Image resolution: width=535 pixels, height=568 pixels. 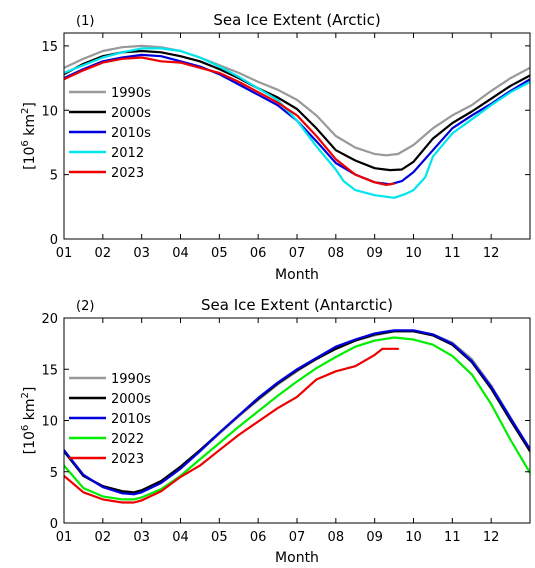 What do you see at coordinates (85, 21) in the screenshot?
I see `panel-label: (1)` at bounding box center [85, 21].